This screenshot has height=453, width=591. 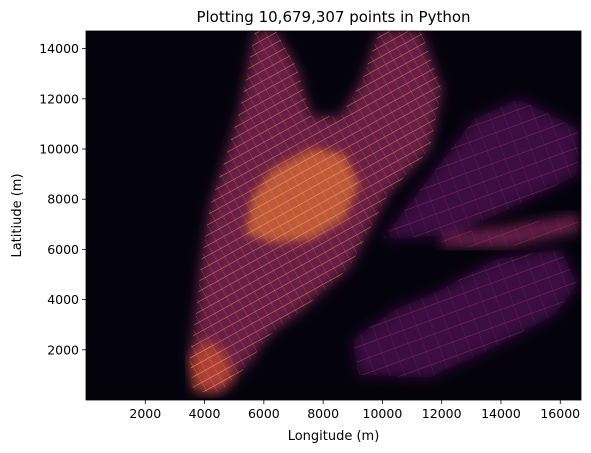 I want to click on x-tick-label: 4000, so click(x=205, y=413).